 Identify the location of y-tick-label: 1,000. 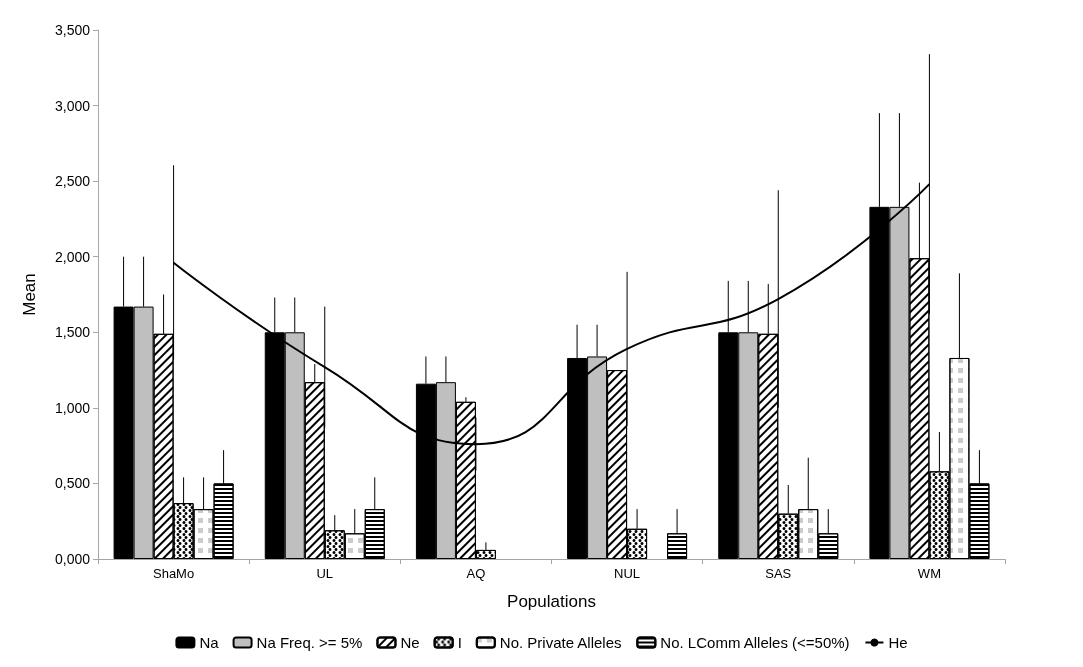
(72, 407).